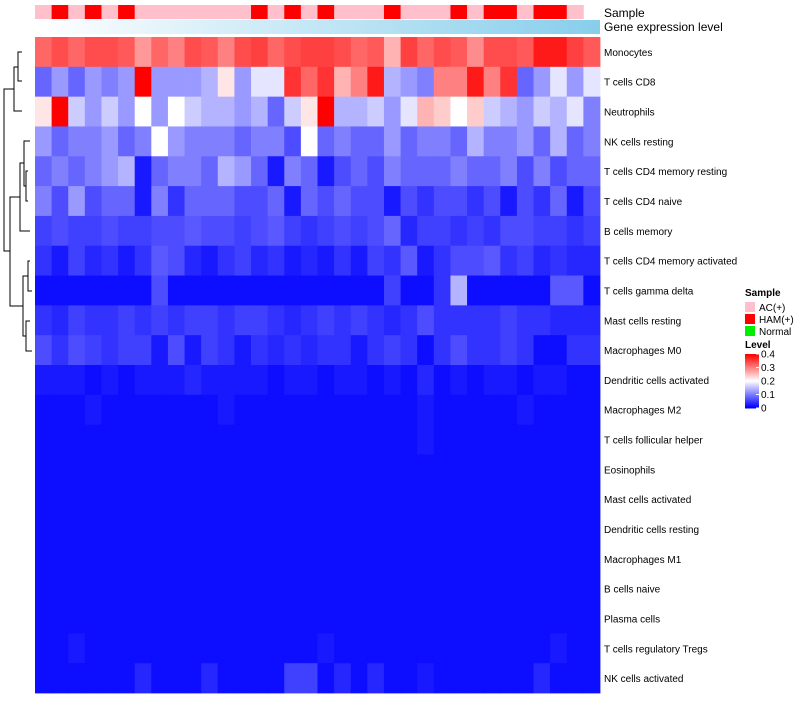 The width and height of the screenshot is (800, 705). I want to click on level-tick-label: 0.4, so click(768, 355).